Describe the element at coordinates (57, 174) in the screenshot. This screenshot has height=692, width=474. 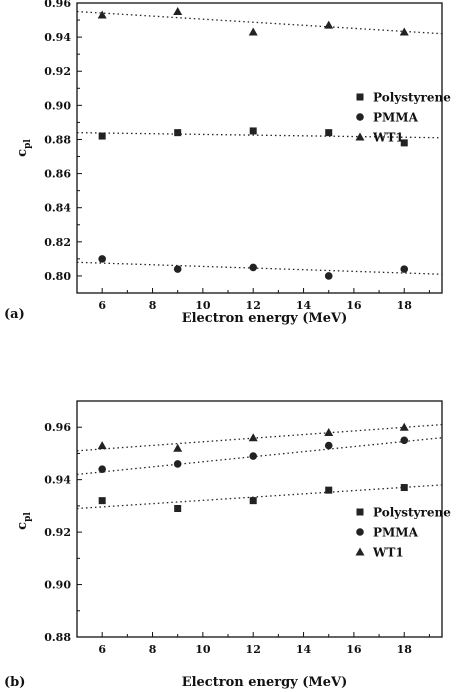
I see `y-tick-label: 0.86` at that location.